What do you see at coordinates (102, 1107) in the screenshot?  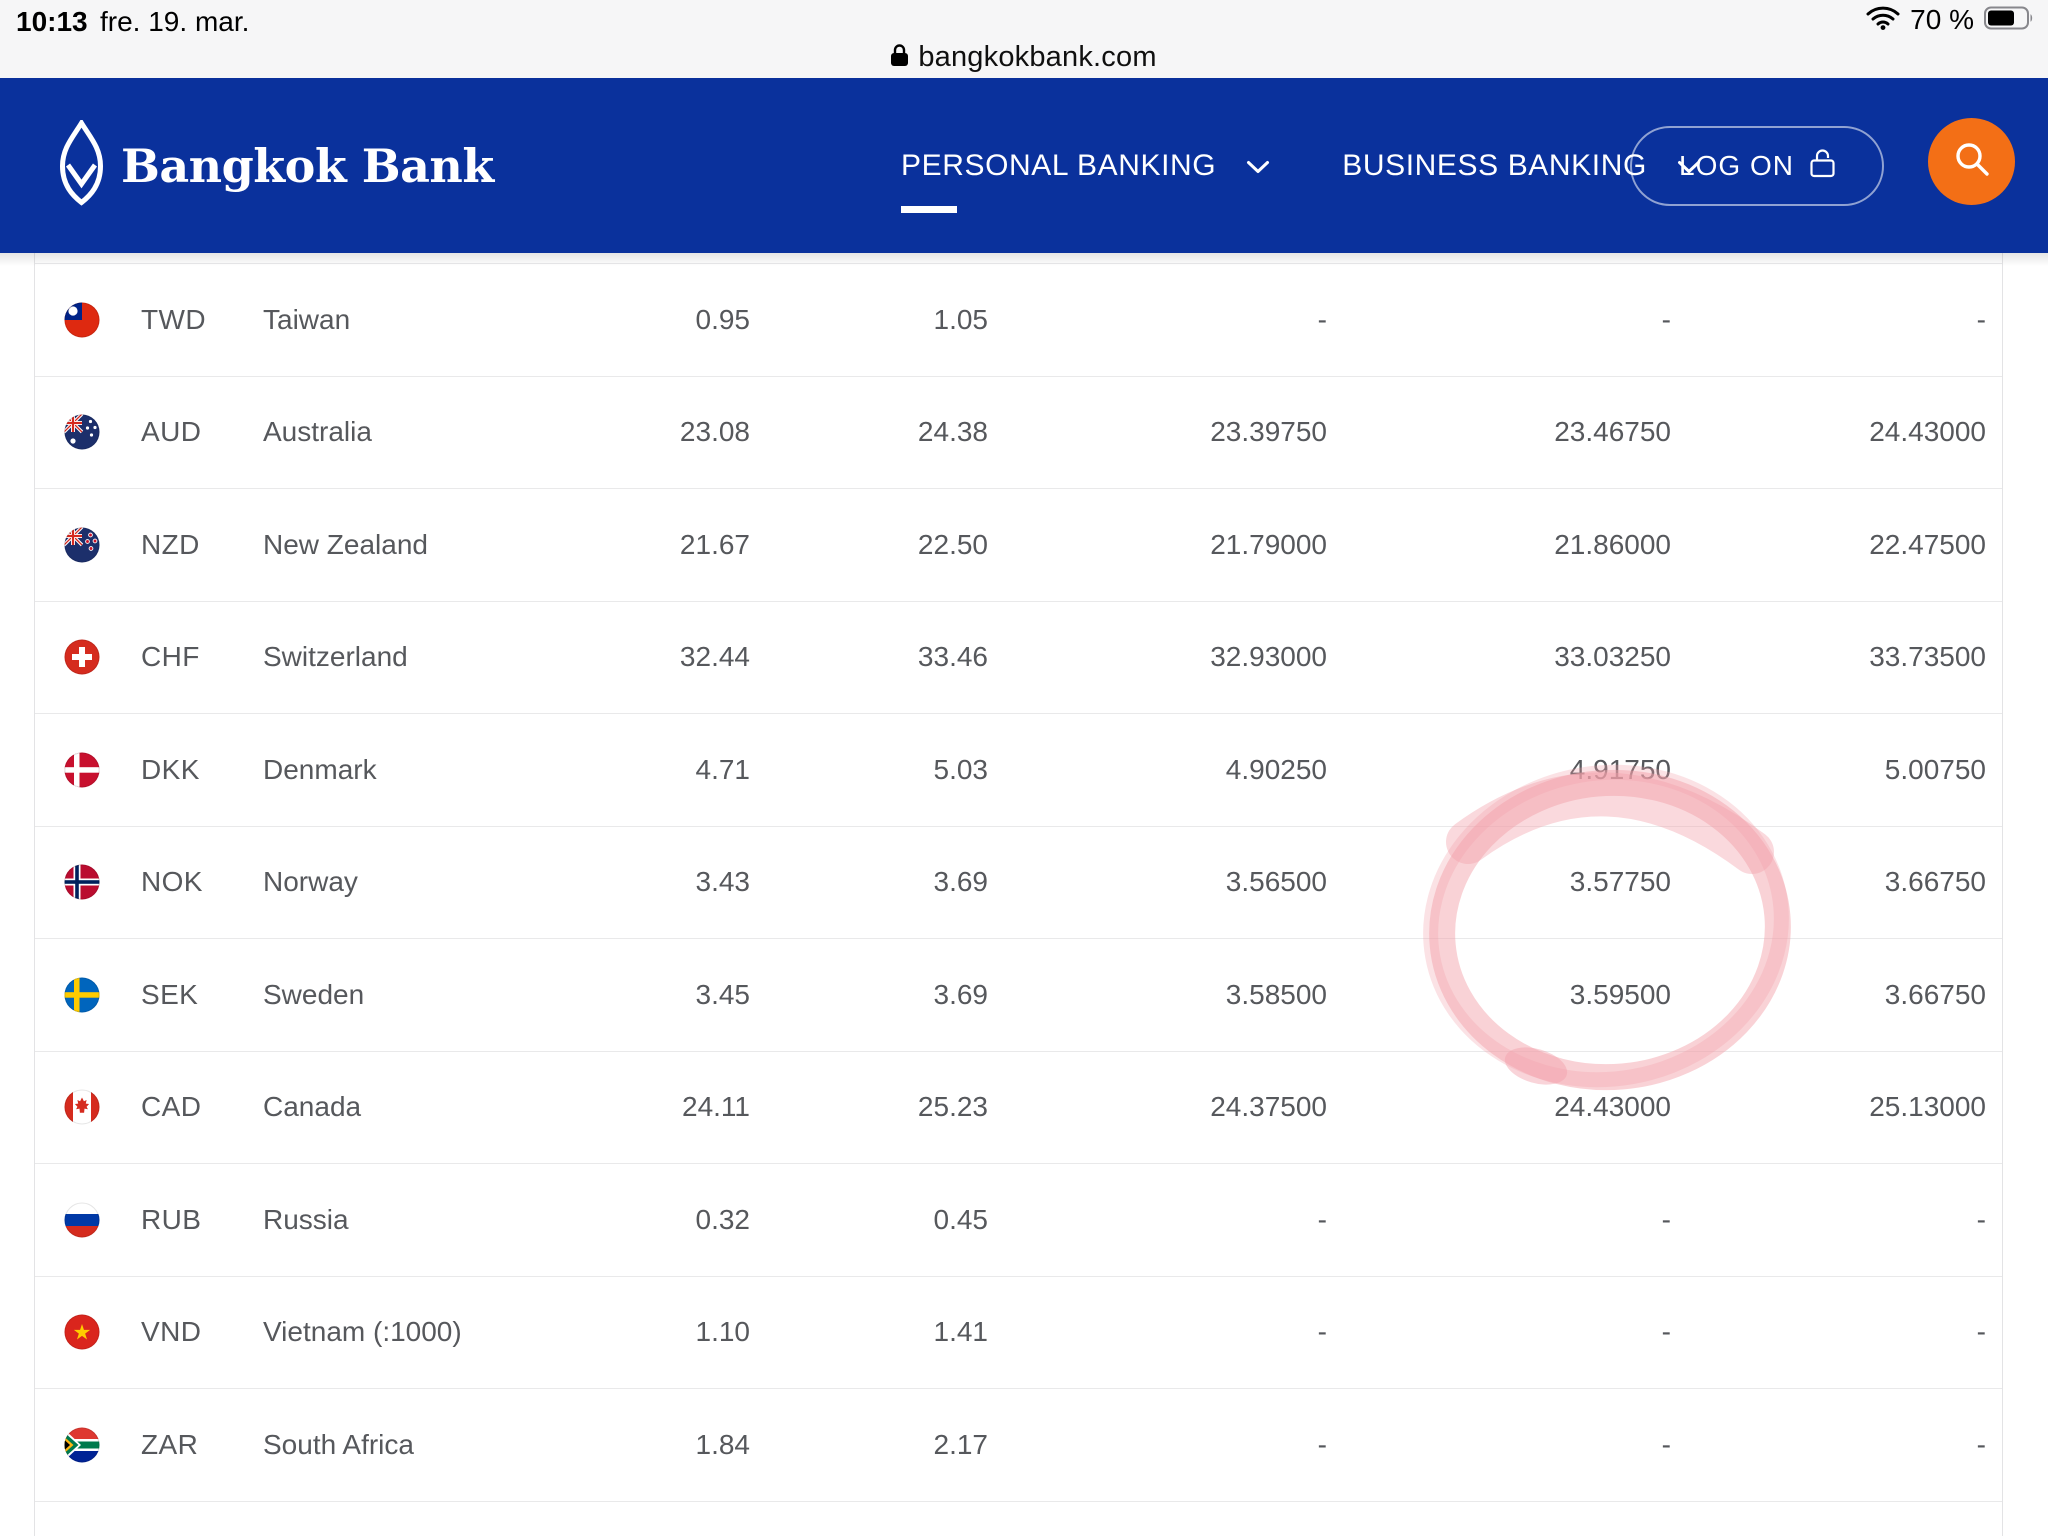 I see `flag-canada-icon` at bounding box center [102, 1107].